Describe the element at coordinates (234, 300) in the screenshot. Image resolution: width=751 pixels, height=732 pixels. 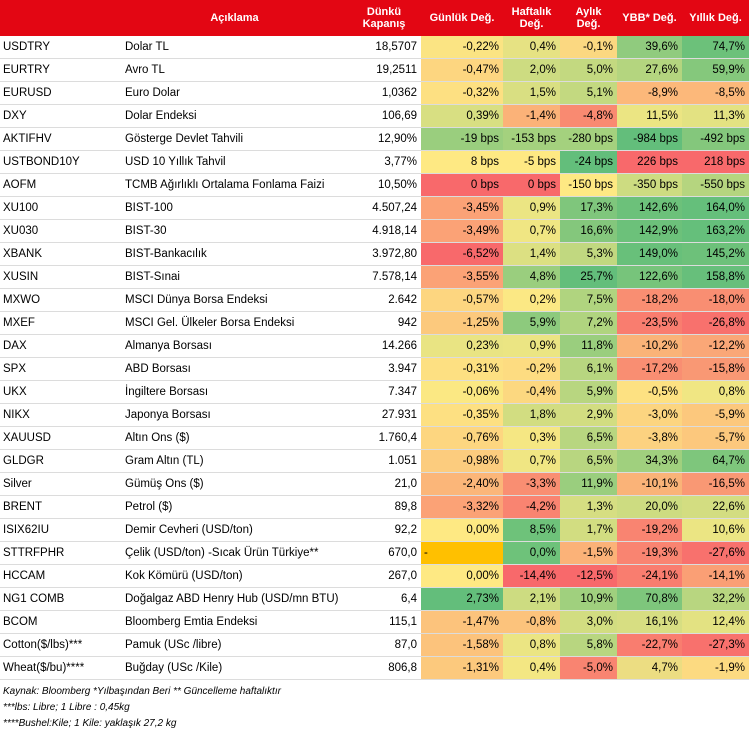
I see `cell-description: MSCI Dünya Borsa Endeksi` at that location.